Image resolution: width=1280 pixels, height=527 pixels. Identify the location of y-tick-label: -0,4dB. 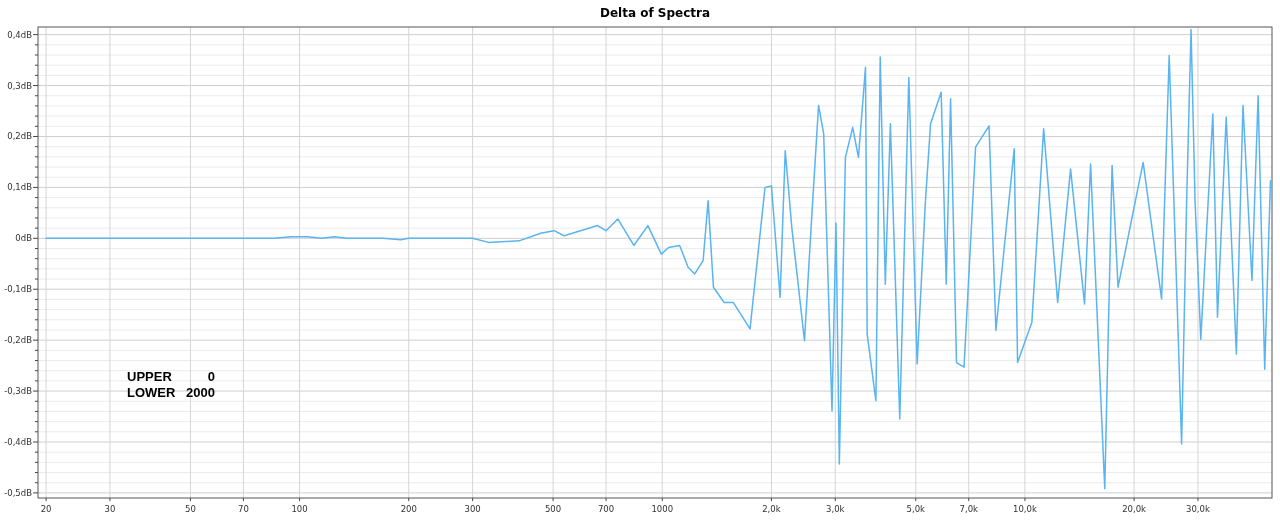
(18, 441).